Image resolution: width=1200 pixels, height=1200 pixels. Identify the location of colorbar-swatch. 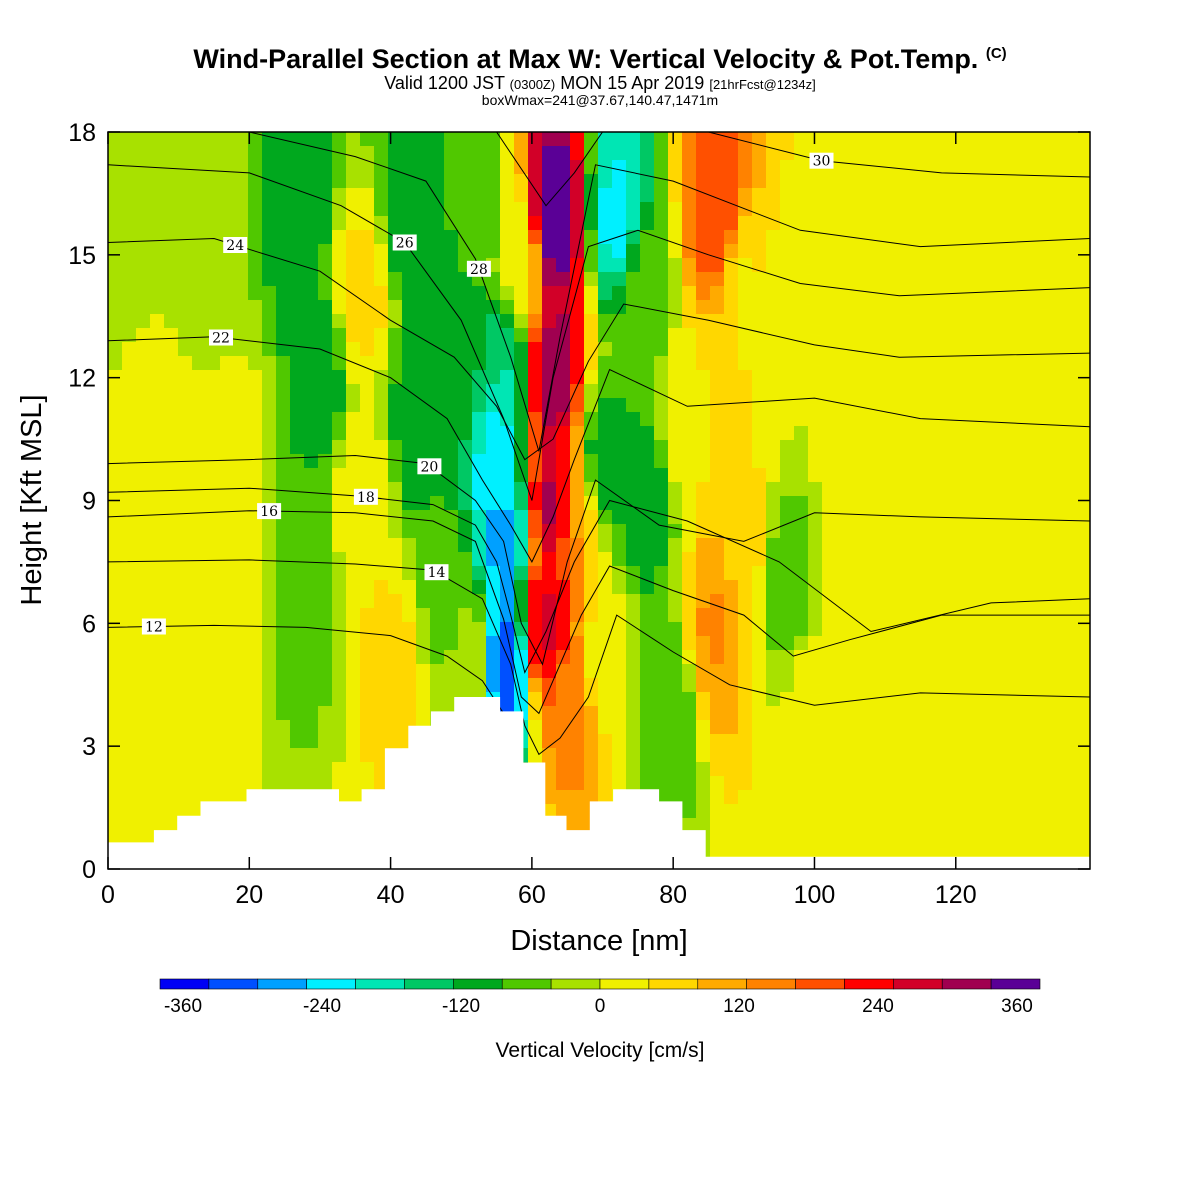
(673, 984).